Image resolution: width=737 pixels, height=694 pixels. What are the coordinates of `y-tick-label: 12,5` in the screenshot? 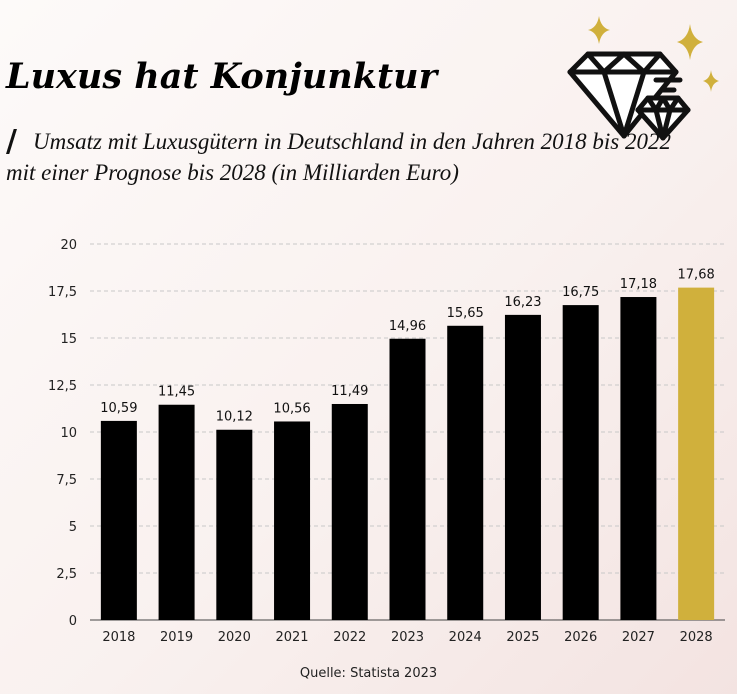 It's located at (62, 386).